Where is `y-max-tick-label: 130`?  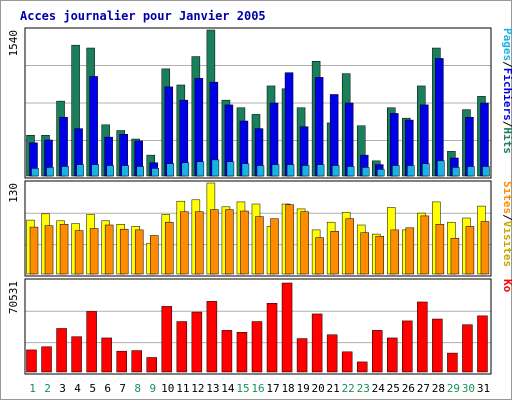
y-max-tick-label: 130 is located at coordinates (13, 193).